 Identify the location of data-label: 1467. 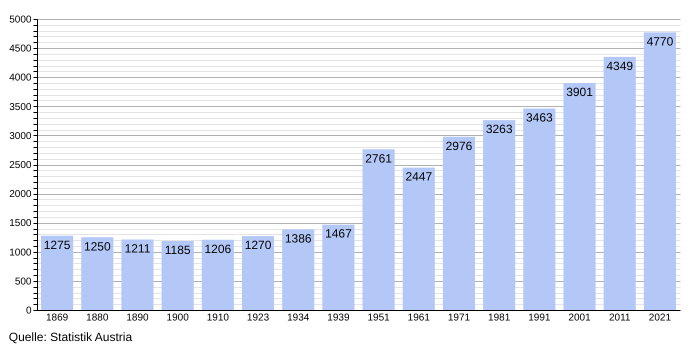
(338, 233).